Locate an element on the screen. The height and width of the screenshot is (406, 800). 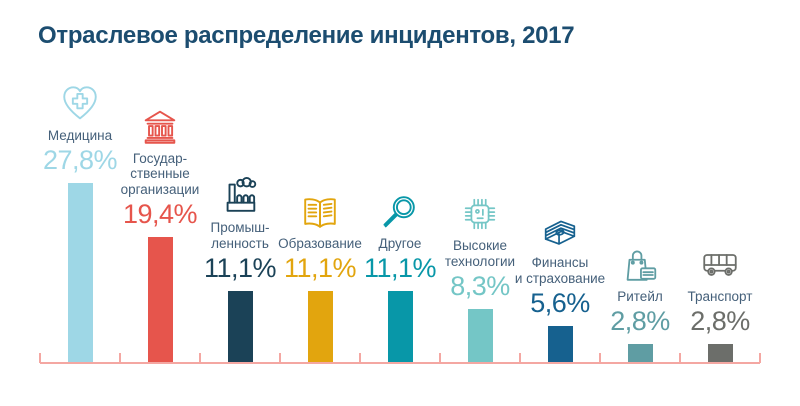
category-label-line: Медицина is located at coordinates (80, 135).